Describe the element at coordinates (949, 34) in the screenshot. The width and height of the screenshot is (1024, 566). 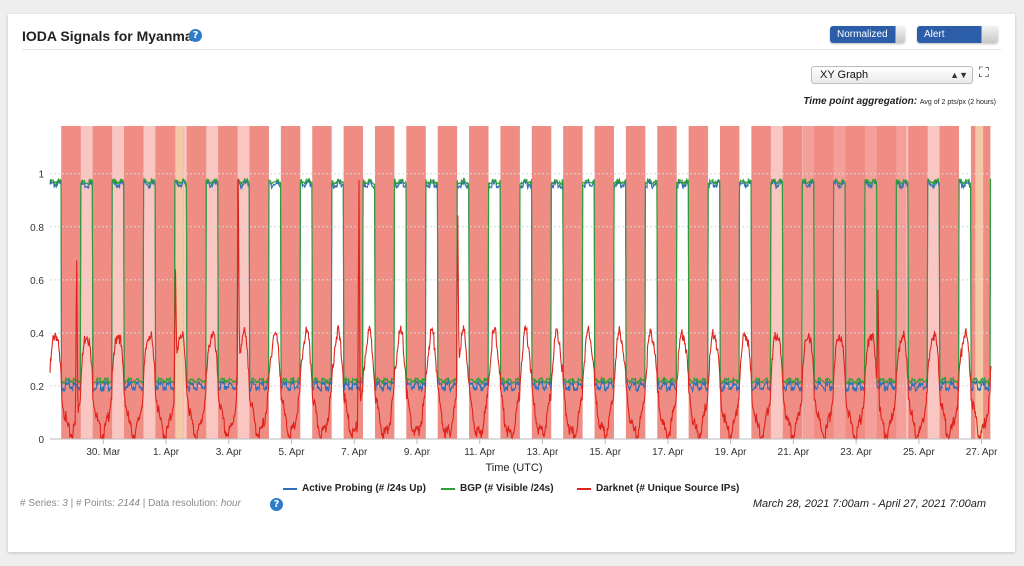
I see `alert-bands-toggle-label: Alert Bands` at that location.